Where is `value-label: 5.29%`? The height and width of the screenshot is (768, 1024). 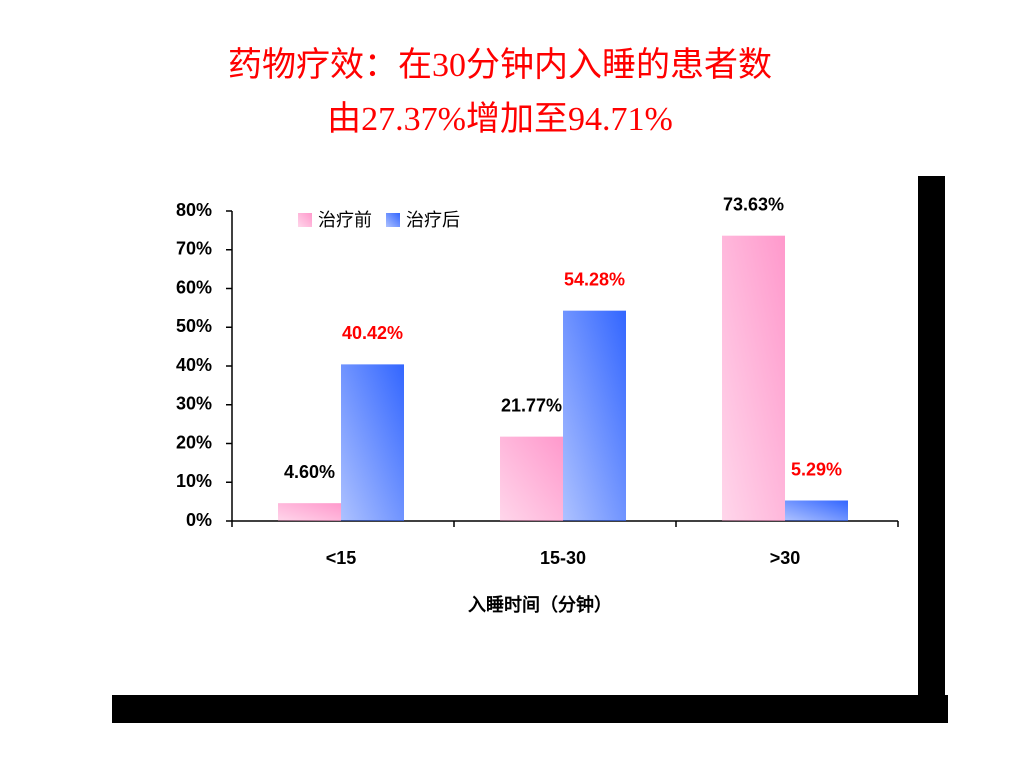
value-label: 5.29% is located at coordinates (816, 469).